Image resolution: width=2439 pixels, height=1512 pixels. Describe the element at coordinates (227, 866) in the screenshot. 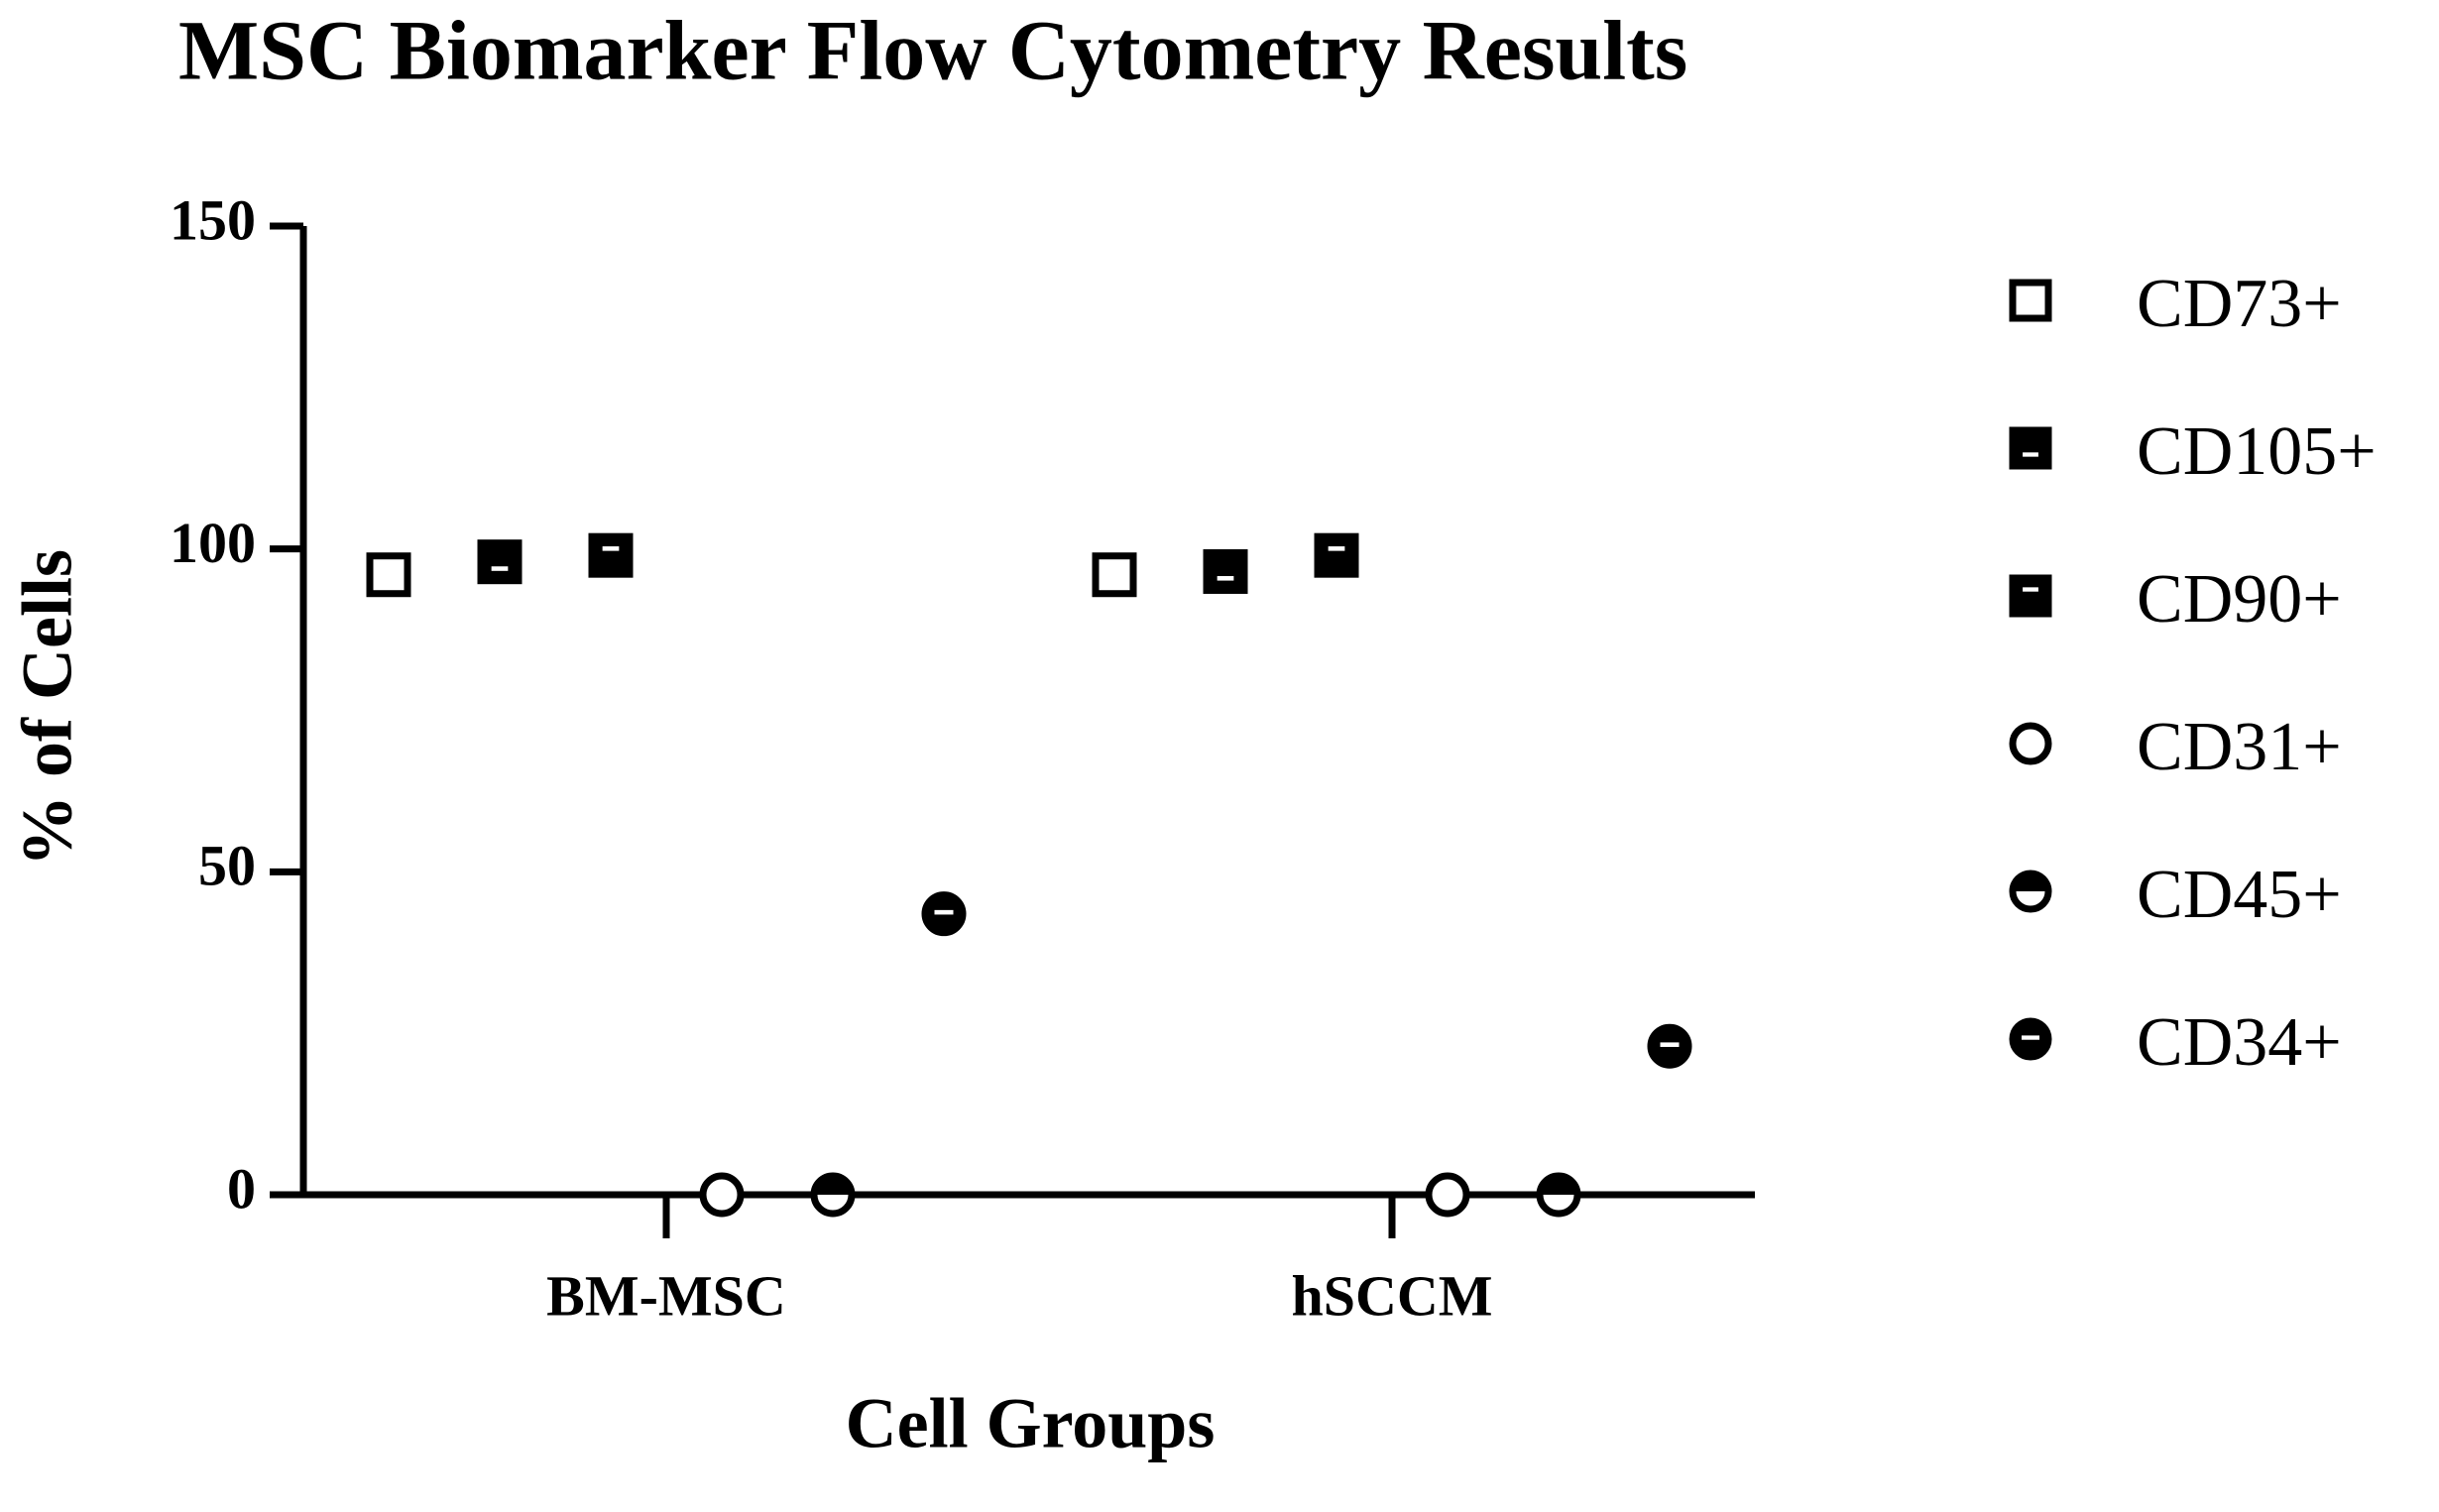

I see `y-tick-label: 50` at that location.